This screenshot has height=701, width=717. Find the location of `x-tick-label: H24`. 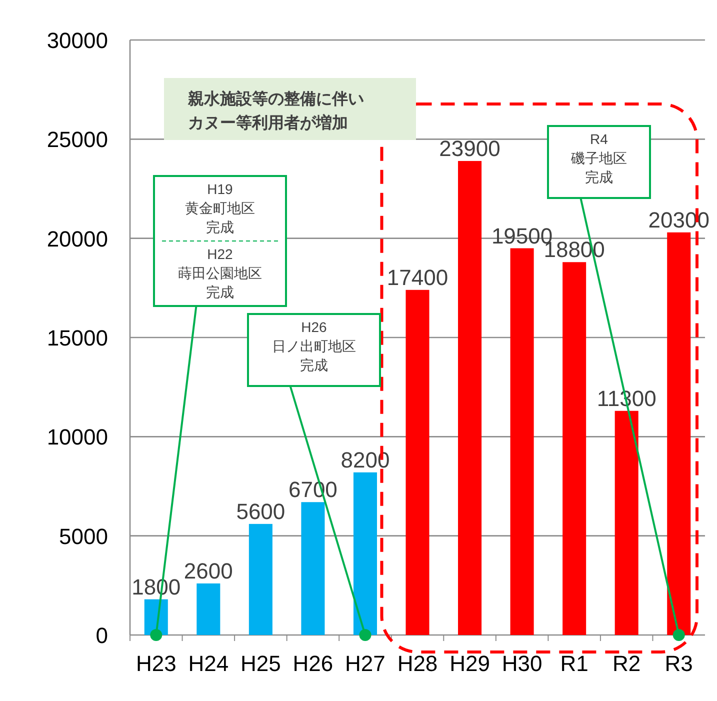

x-tick-label: H24 is located at coordinates (208, 663).